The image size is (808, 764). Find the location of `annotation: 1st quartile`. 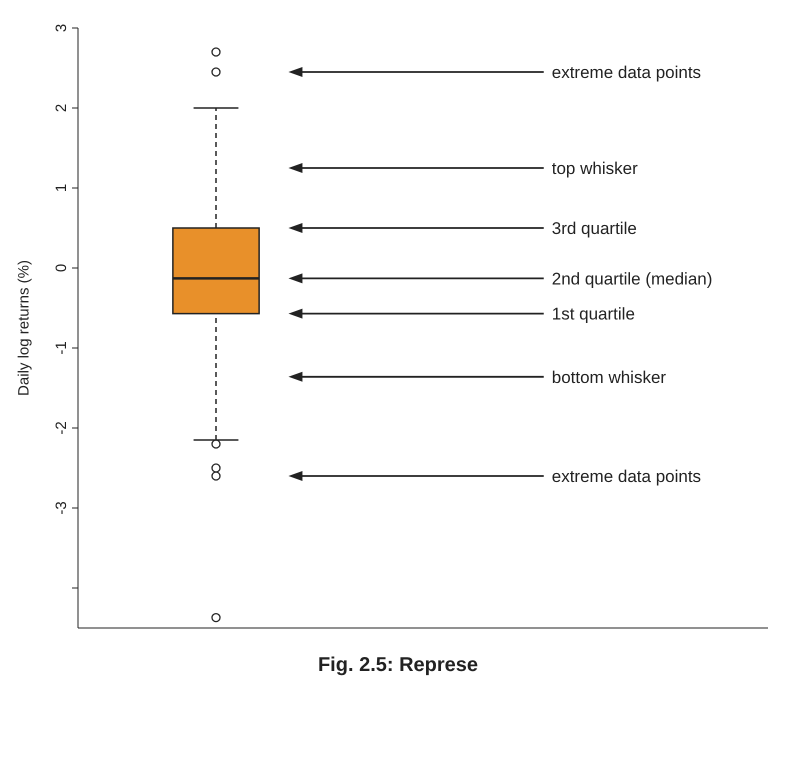

annotation: 1st quartile is located at coordinates (593, 314).